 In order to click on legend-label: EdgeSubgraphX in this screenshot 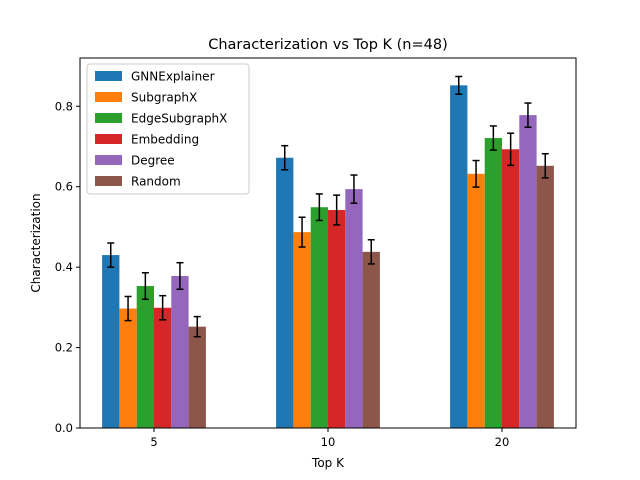, I will do `click(179, 119)`.